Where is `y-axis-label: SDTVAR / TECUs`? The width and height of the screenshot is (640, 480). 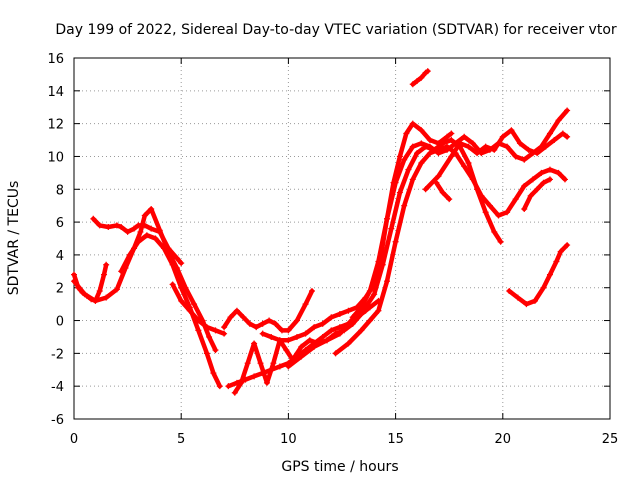 y-axis-label: SDTVAR / TECUs is located at coordinates (14, 238).